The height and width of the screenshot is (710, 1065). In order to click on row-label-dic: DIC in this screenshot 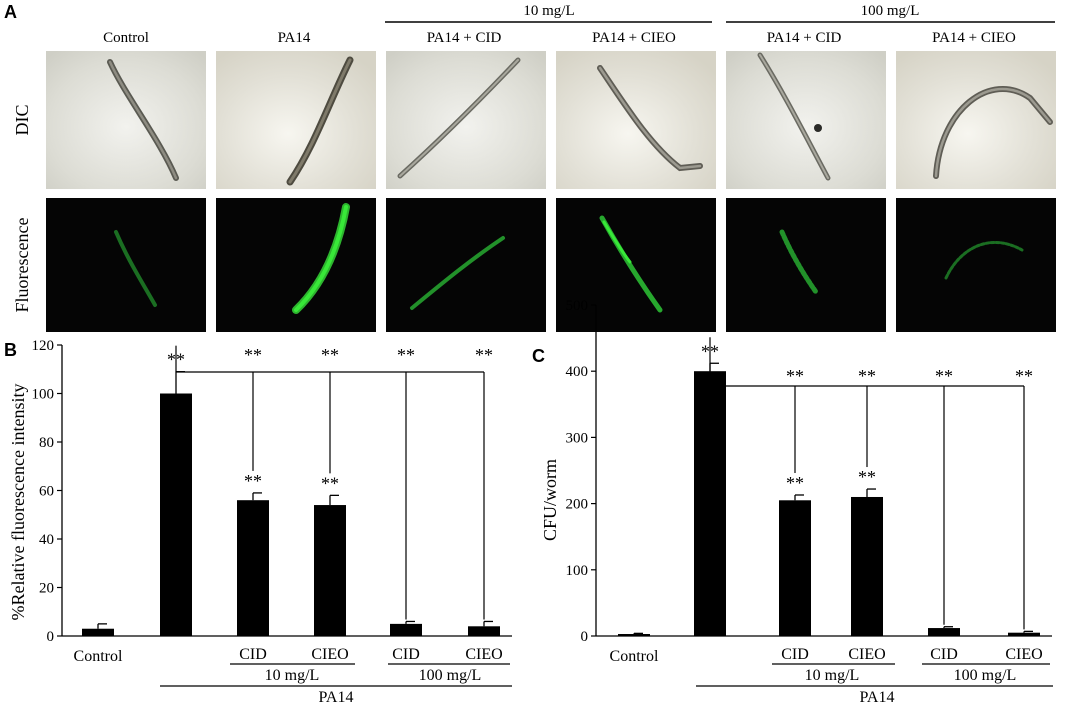, I will do `click(22, 120)`.